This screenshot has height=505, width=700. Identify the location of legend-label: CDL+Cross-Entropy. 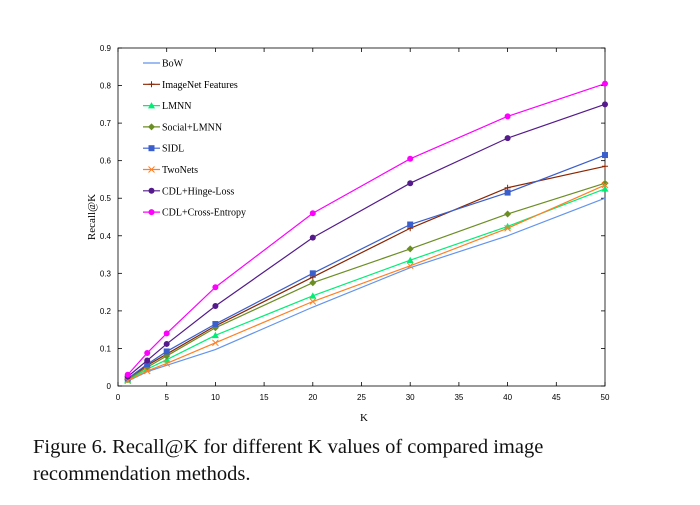
(204, 213).